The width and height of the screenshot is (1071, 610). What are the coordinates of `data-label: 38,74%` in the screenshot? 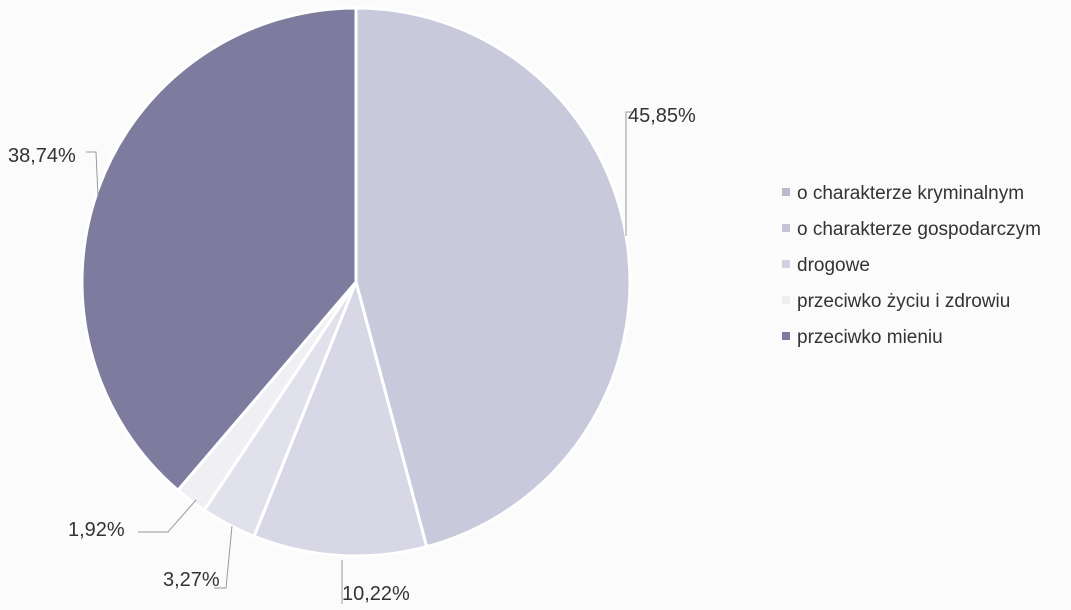 It's located at (42, 156).